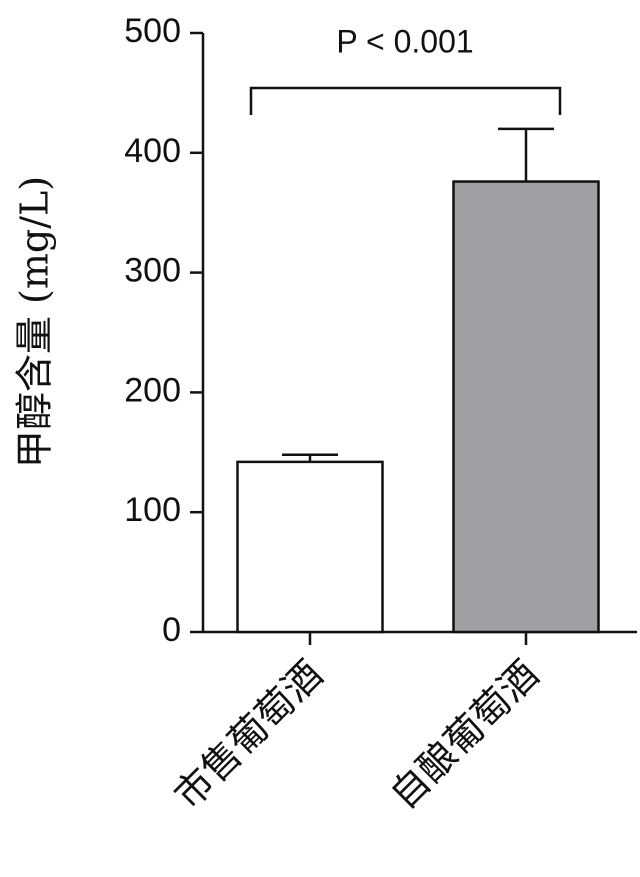 The height and width of the screenshot is (877, 640). I want to click on y-tick-label: 200, so click(152, 390).